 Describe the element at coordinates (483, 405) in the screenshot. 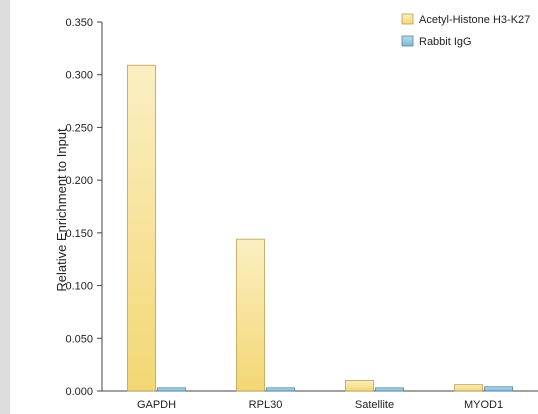

I see `x-tick-label: MYOD1` at that location.